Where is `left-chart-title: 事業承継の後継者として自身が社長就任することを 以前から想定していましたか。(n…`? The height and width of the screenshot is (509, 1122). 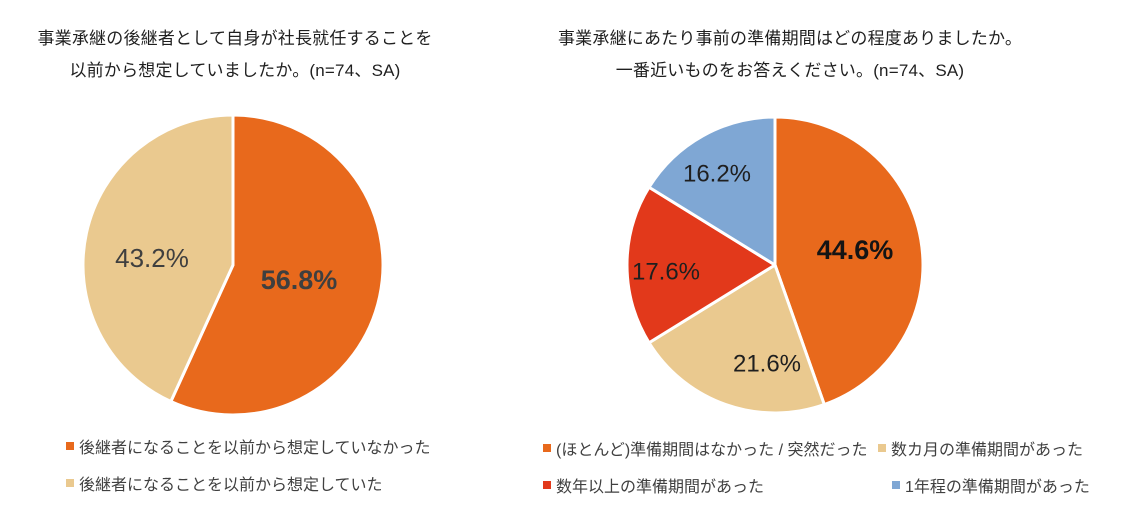 left-chart-title: 事業承継の後継者として自身が社長就任することを 以前から想定していましたか。(n… is located at coordinates (235, 55).